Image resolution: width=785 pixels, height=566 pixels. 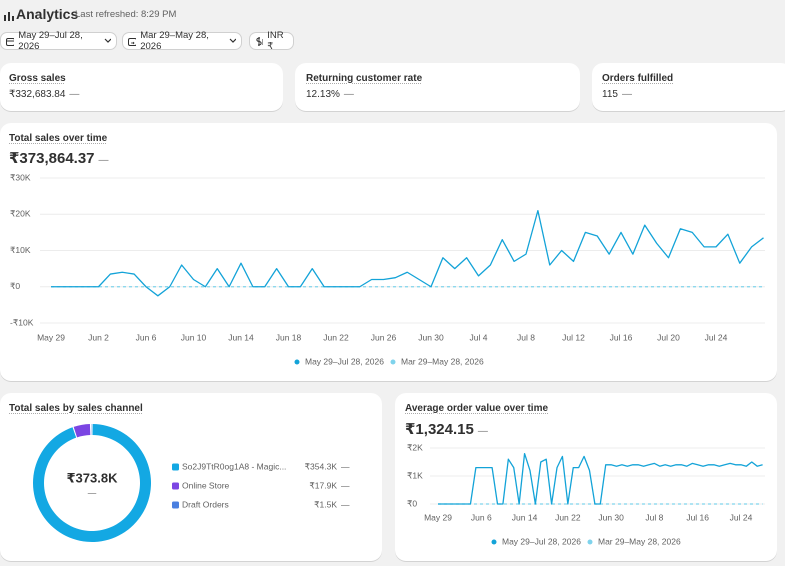 What do you see at coordinates (76, 408) in the screenshot?
I see `chart-title: Total sales by sales channel` at bounding box center [76, 408].